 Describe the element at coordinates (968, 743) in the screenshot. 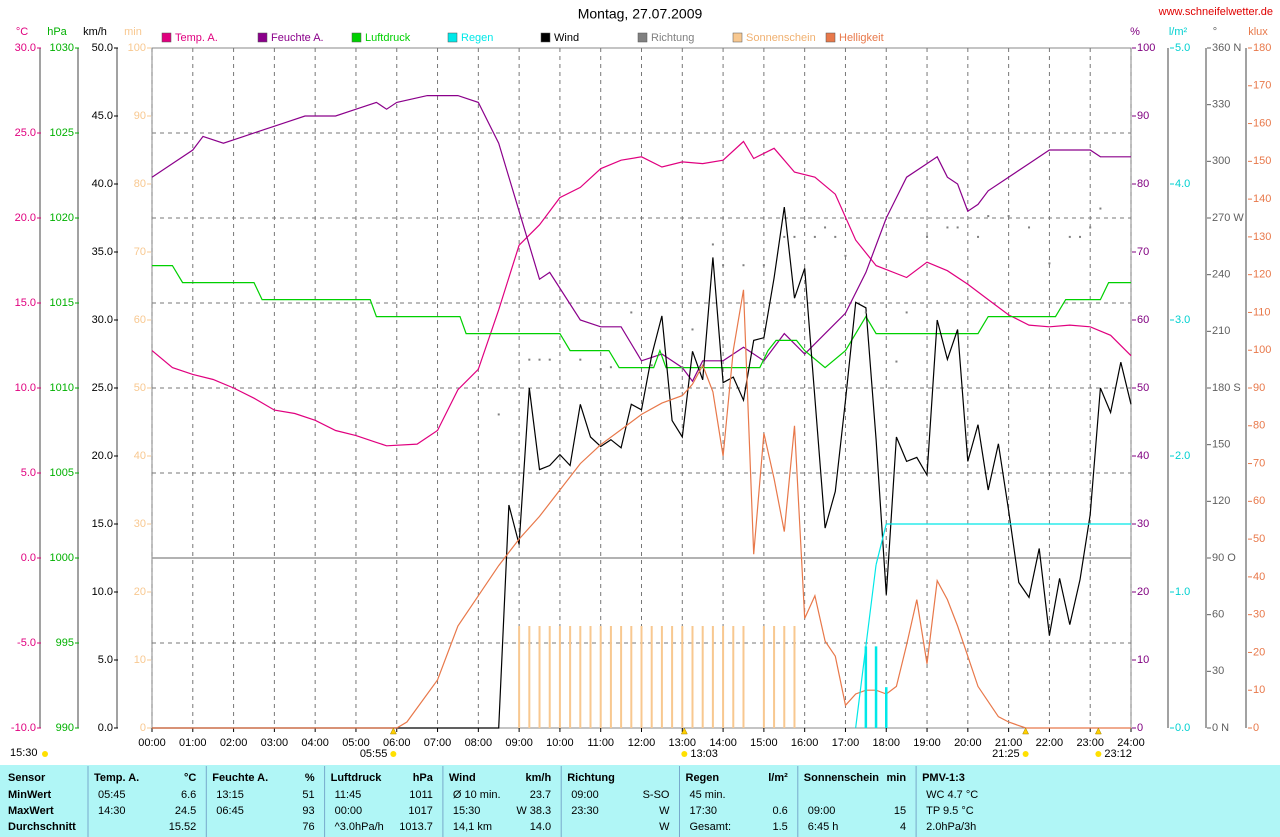

I see `x-tick-label: 20:00` at that location.